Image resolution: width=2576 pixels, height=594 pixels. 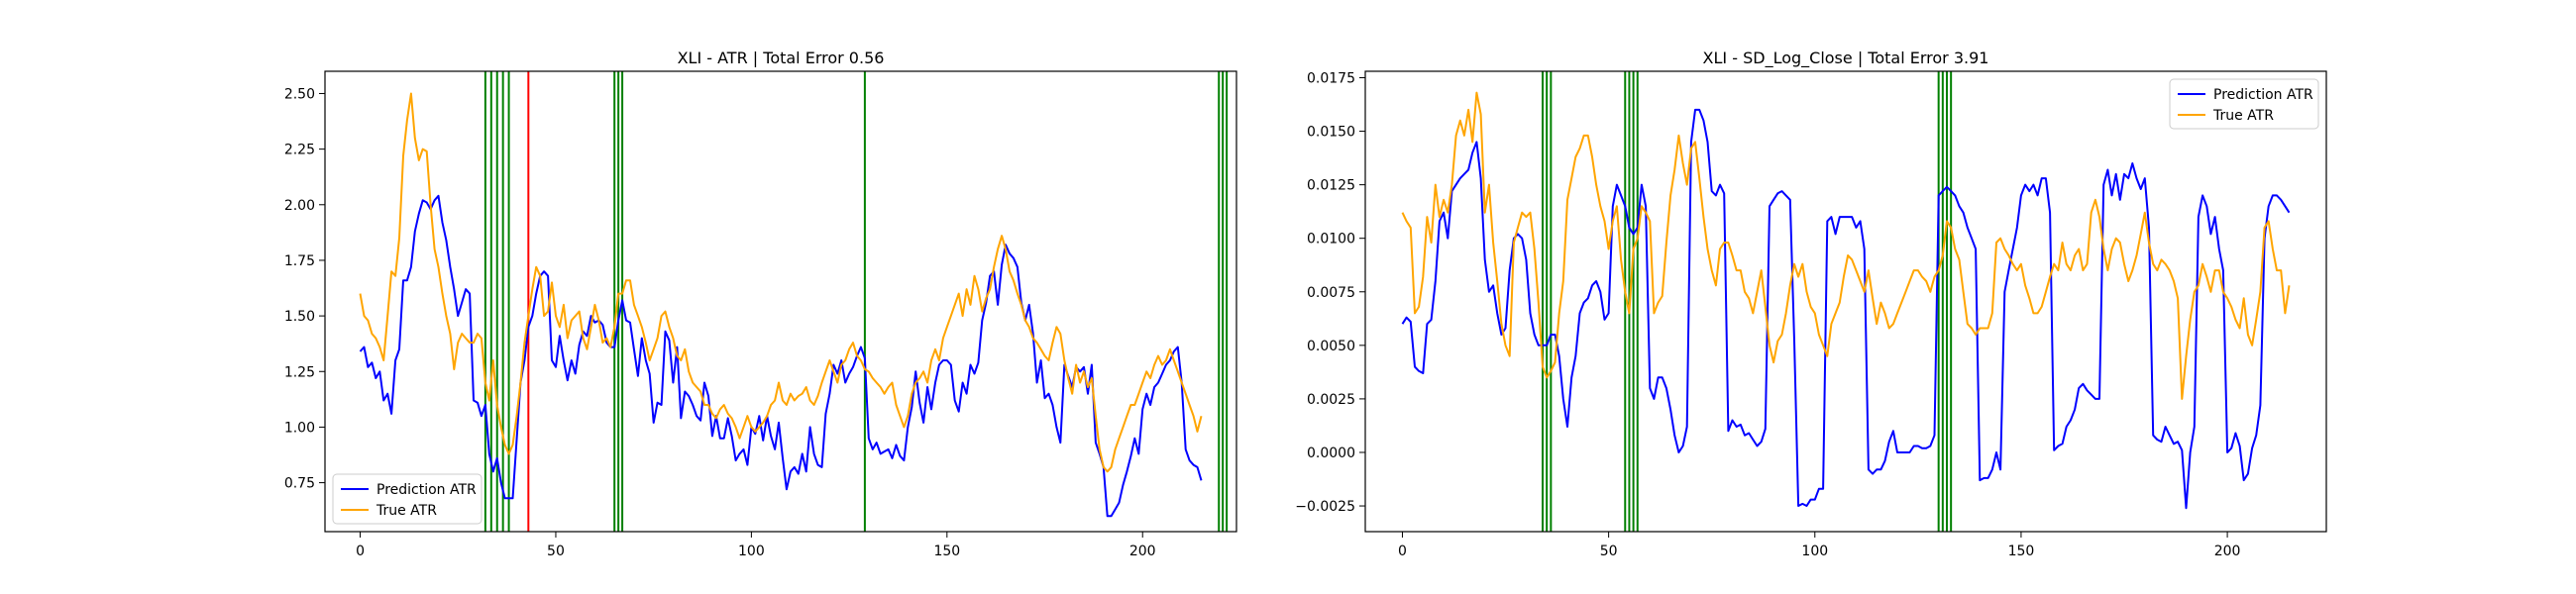 What do you see at coordinates (299, 484) in the screenshot?
I see `y-tick-label: 0.75` at bounding box center [299, 484].